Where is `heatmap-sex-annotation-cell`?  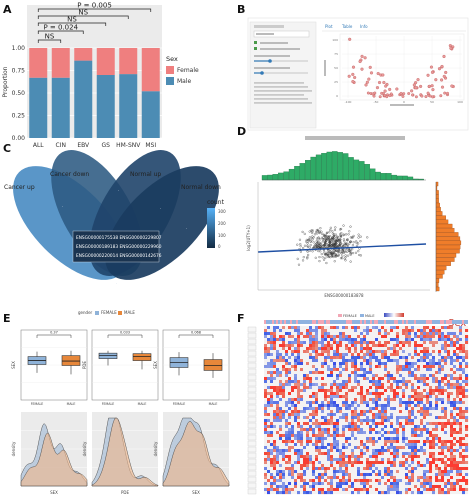 heatmap-sex-annotation-cell is located at coordinates (313, 322).